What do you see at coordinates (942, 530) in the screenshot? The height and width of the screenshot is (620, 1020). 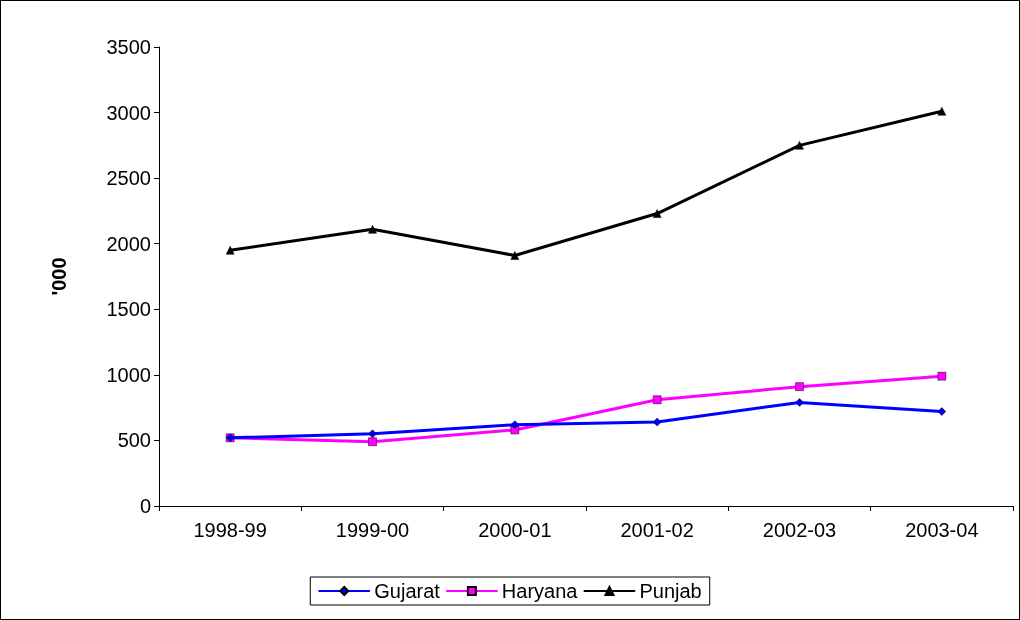 I see `x-tick-label: 2003-04` at bounding box center [942, 530].